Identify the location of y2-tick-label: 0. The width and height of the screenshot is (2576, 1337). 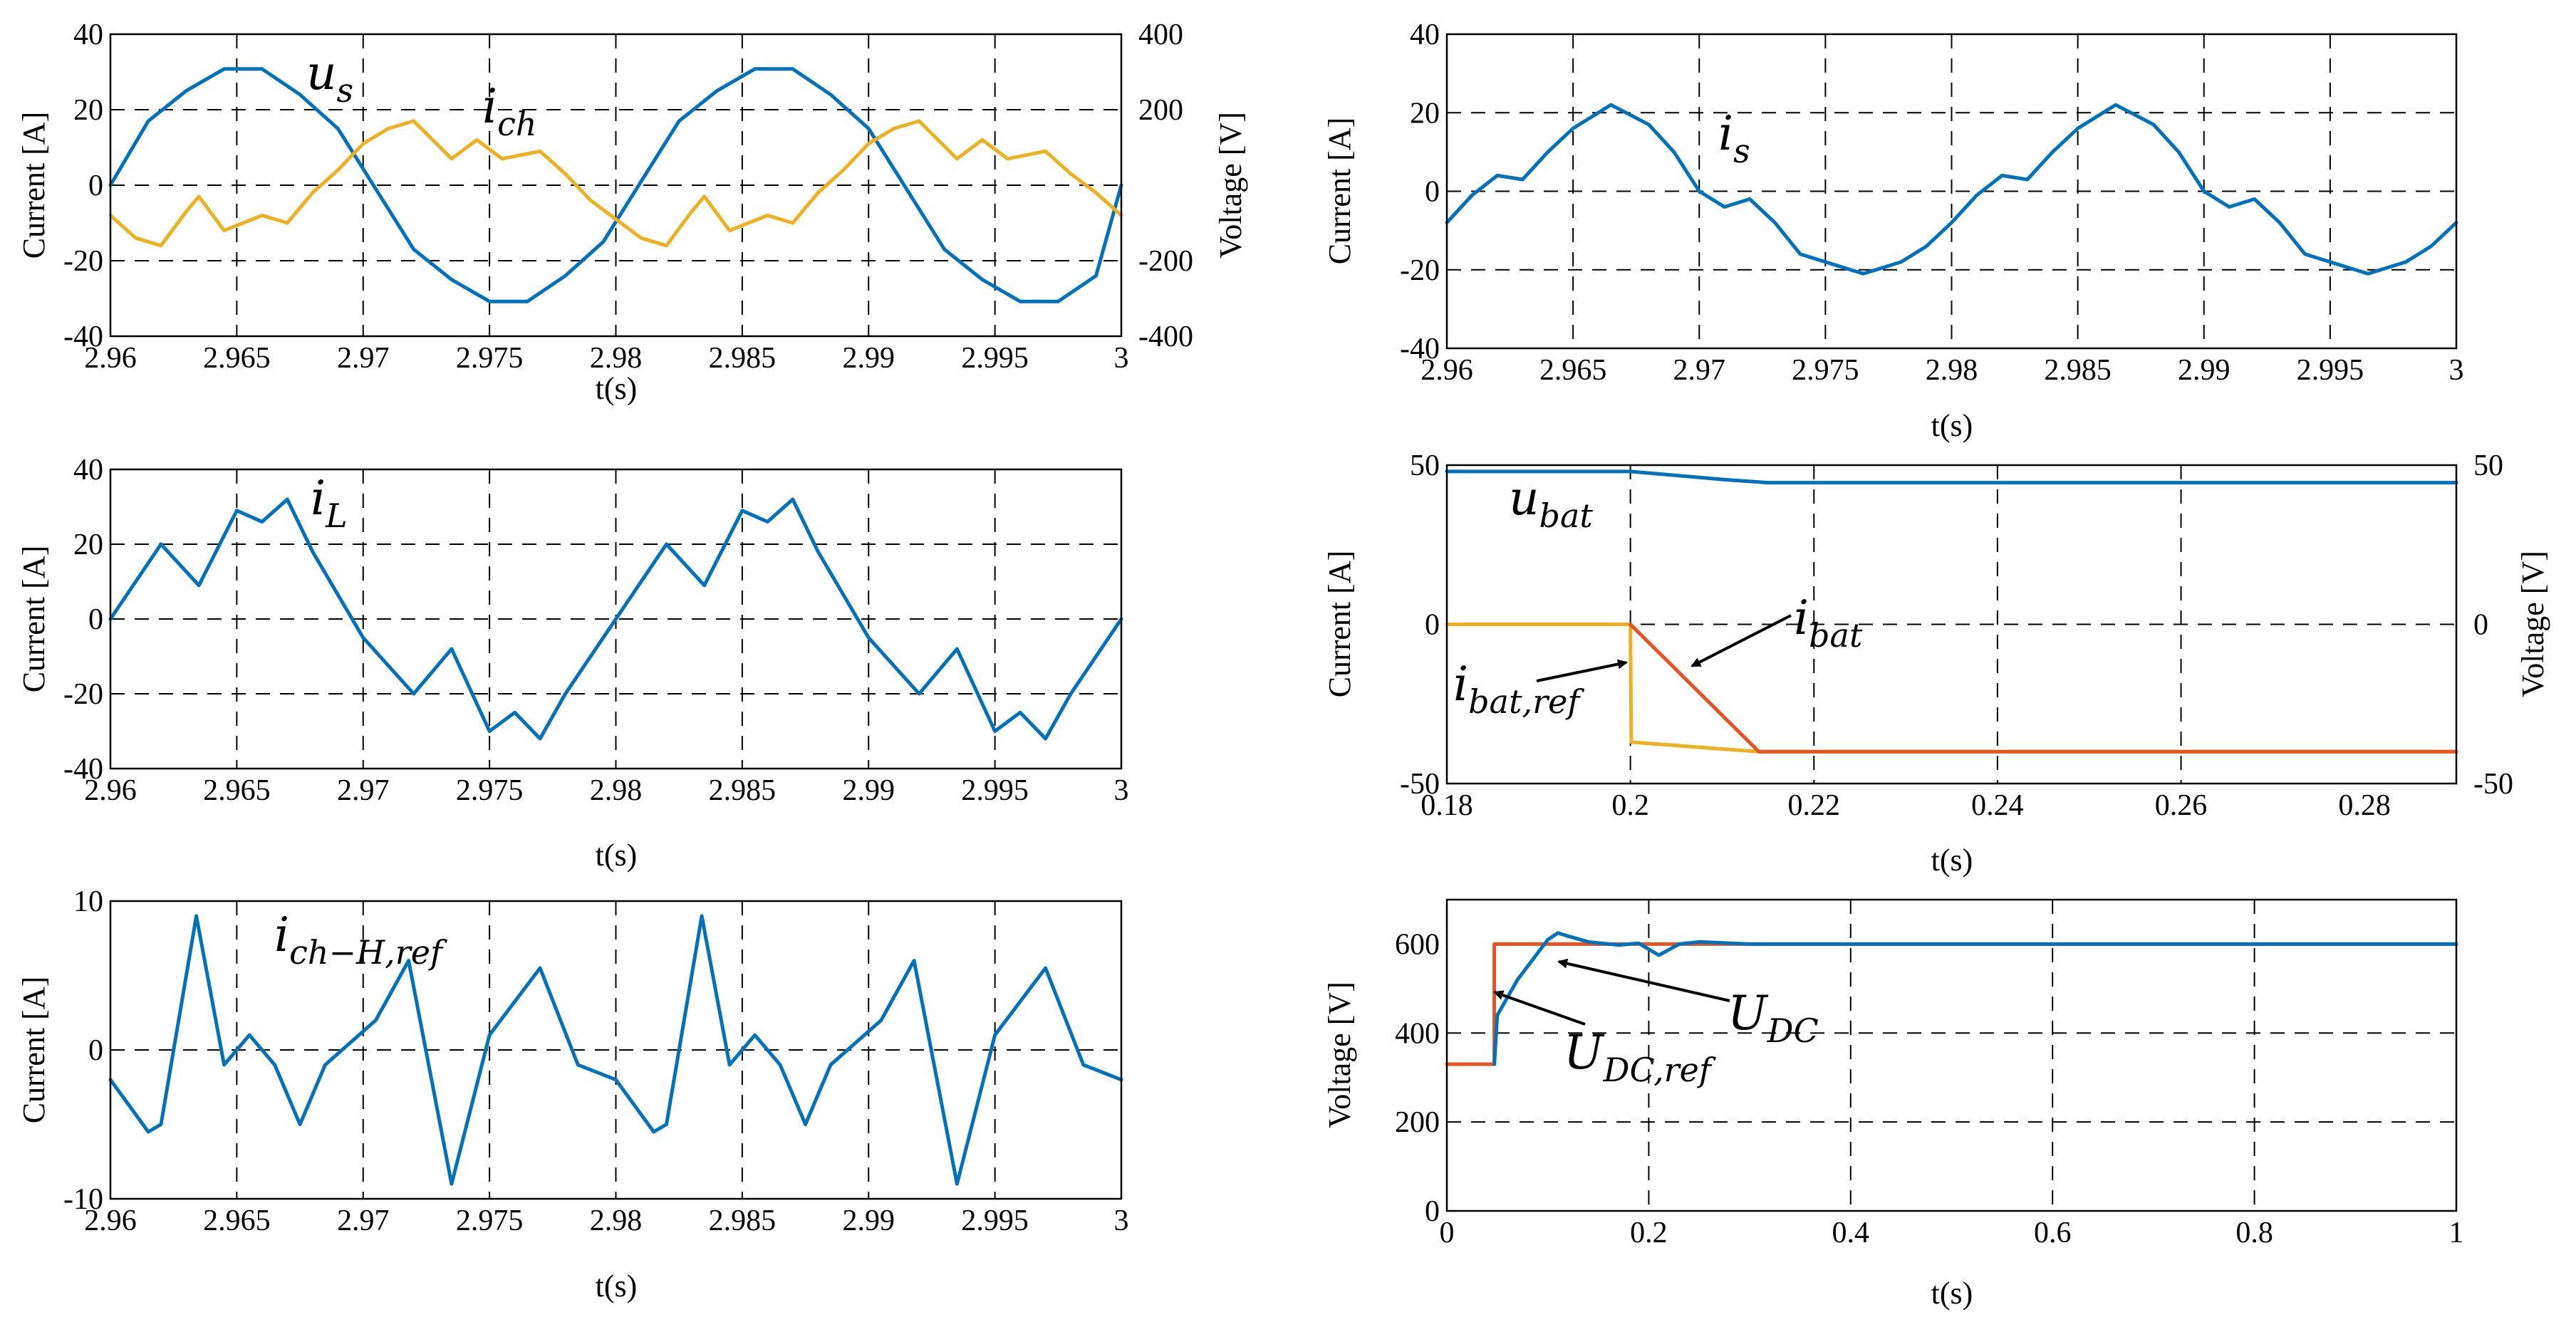
(2480, 625).